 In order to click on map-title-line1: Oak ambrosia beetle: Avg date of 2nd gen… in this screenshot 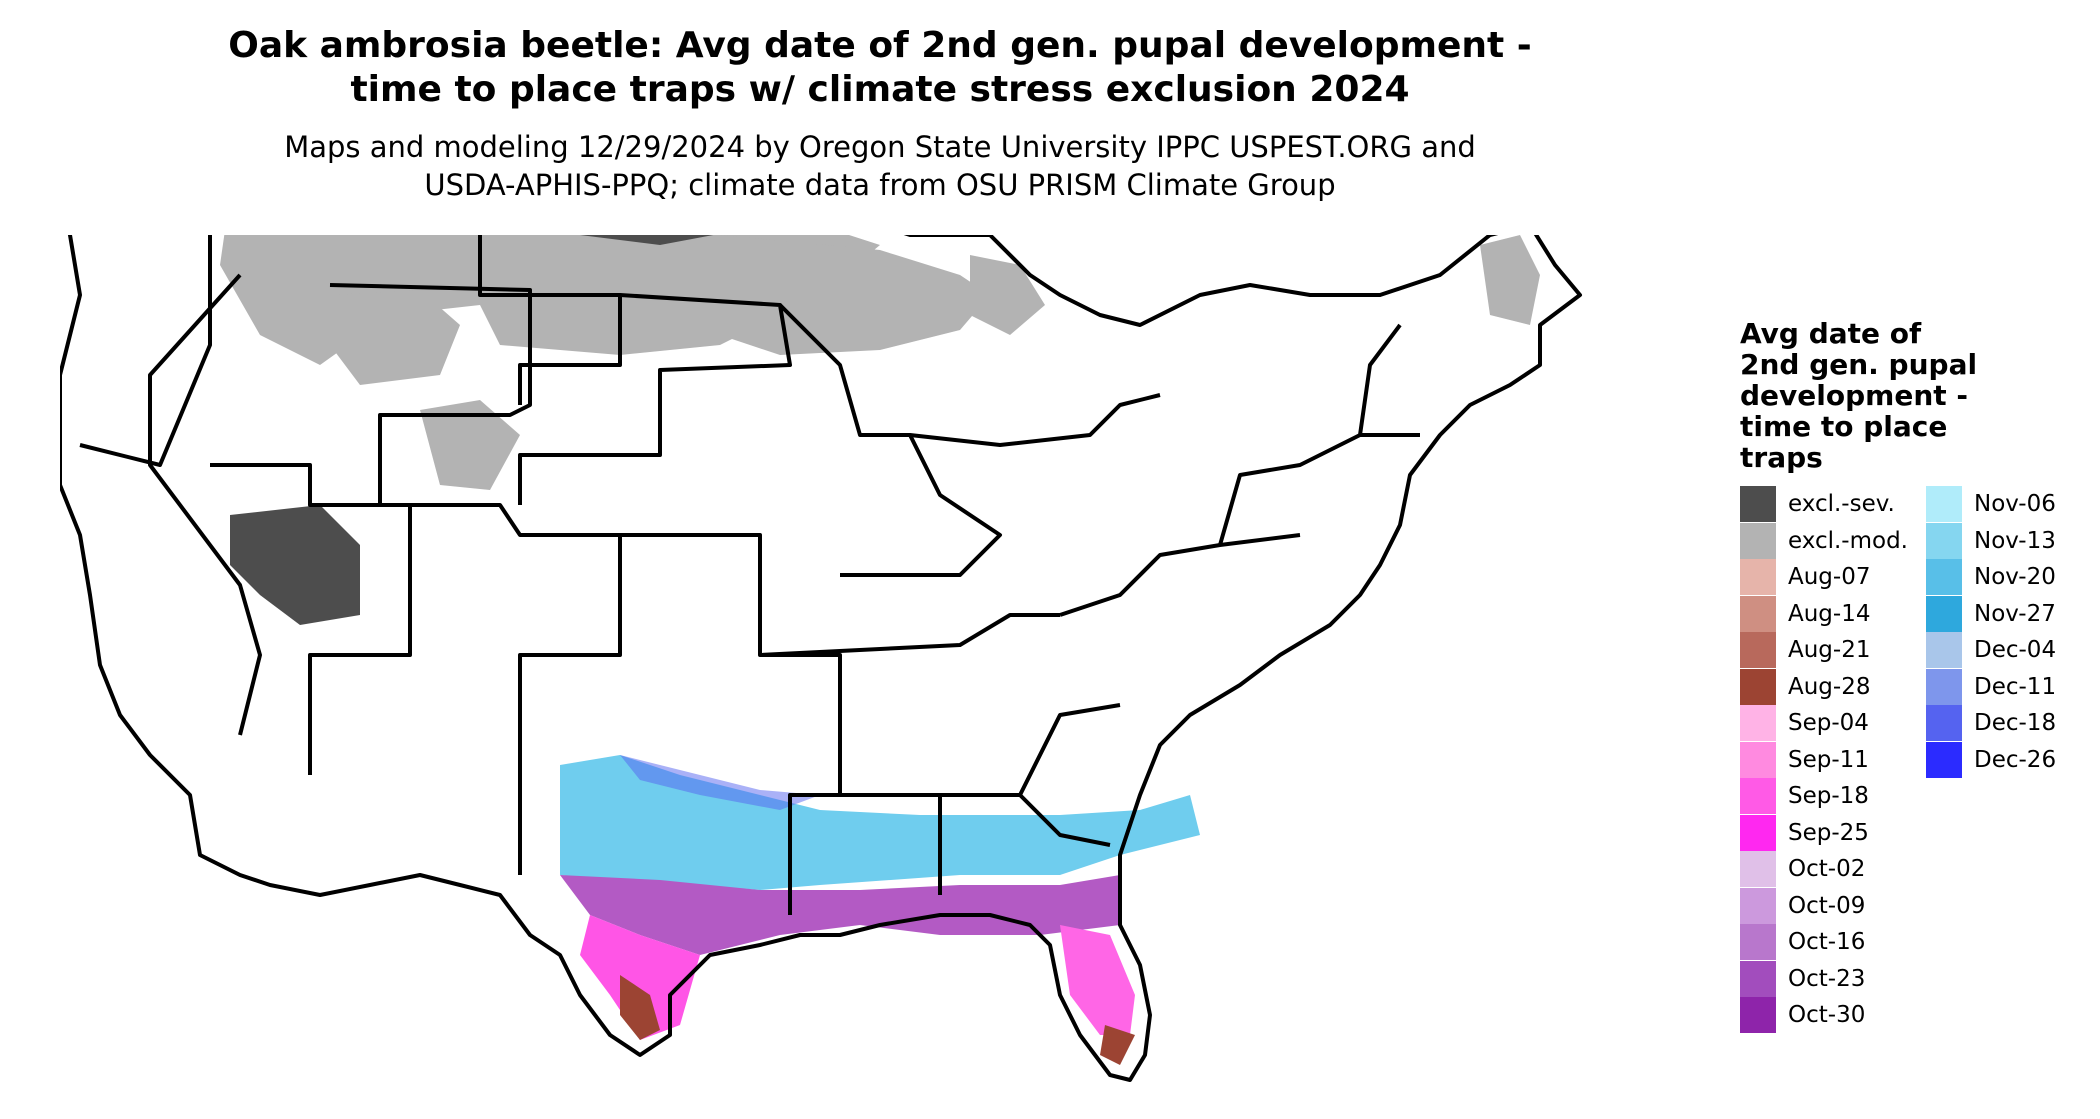, I will do `click(880, 45)`.